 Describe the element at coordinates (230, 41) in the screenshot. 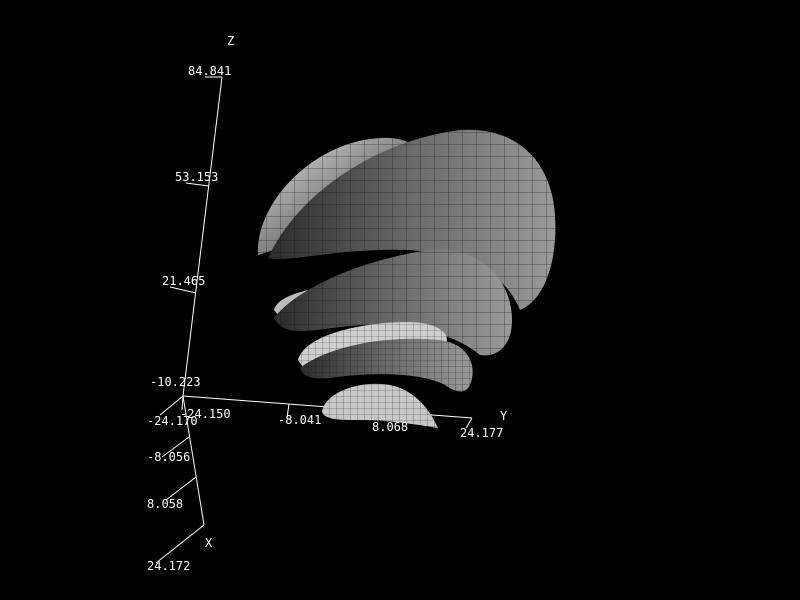

I see `z-axis-name: Z` at that location.